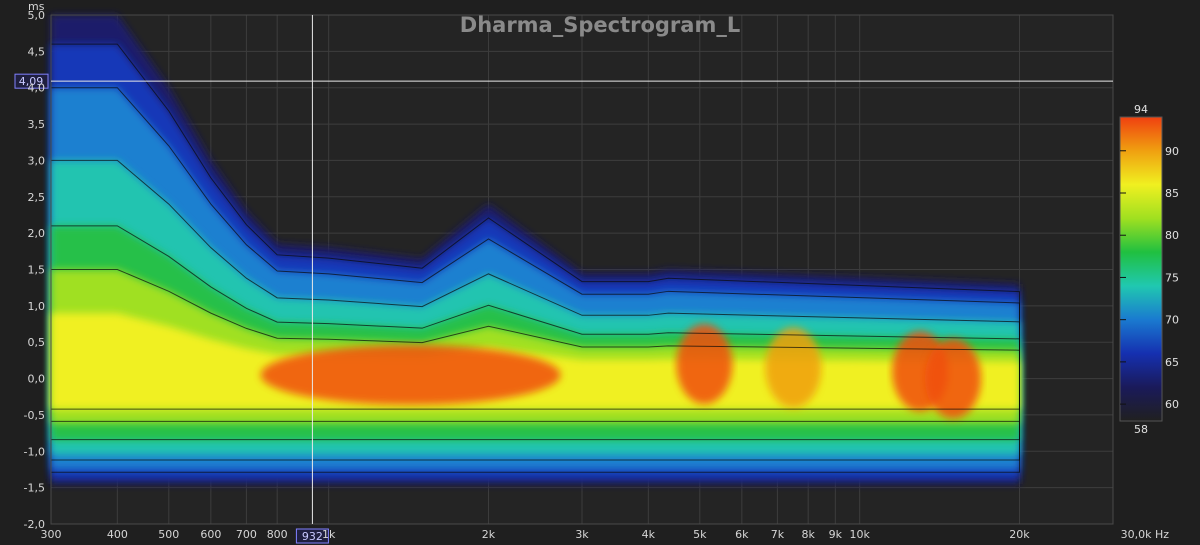 Image resolution: width=1200 pixels, height=545 pixels. I want to click on y-tick-label: 1,5, so click(37, 270).